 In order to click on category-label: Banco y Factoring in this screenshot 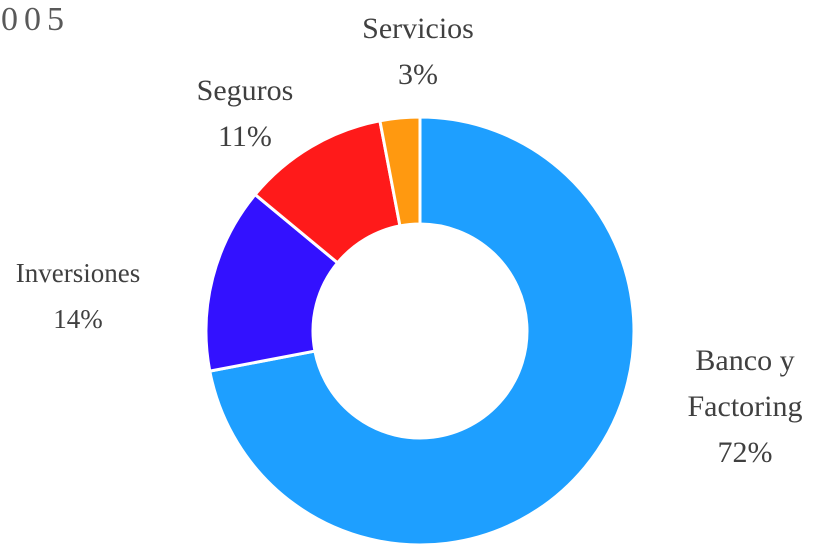, I will do `click(745, 383)`.